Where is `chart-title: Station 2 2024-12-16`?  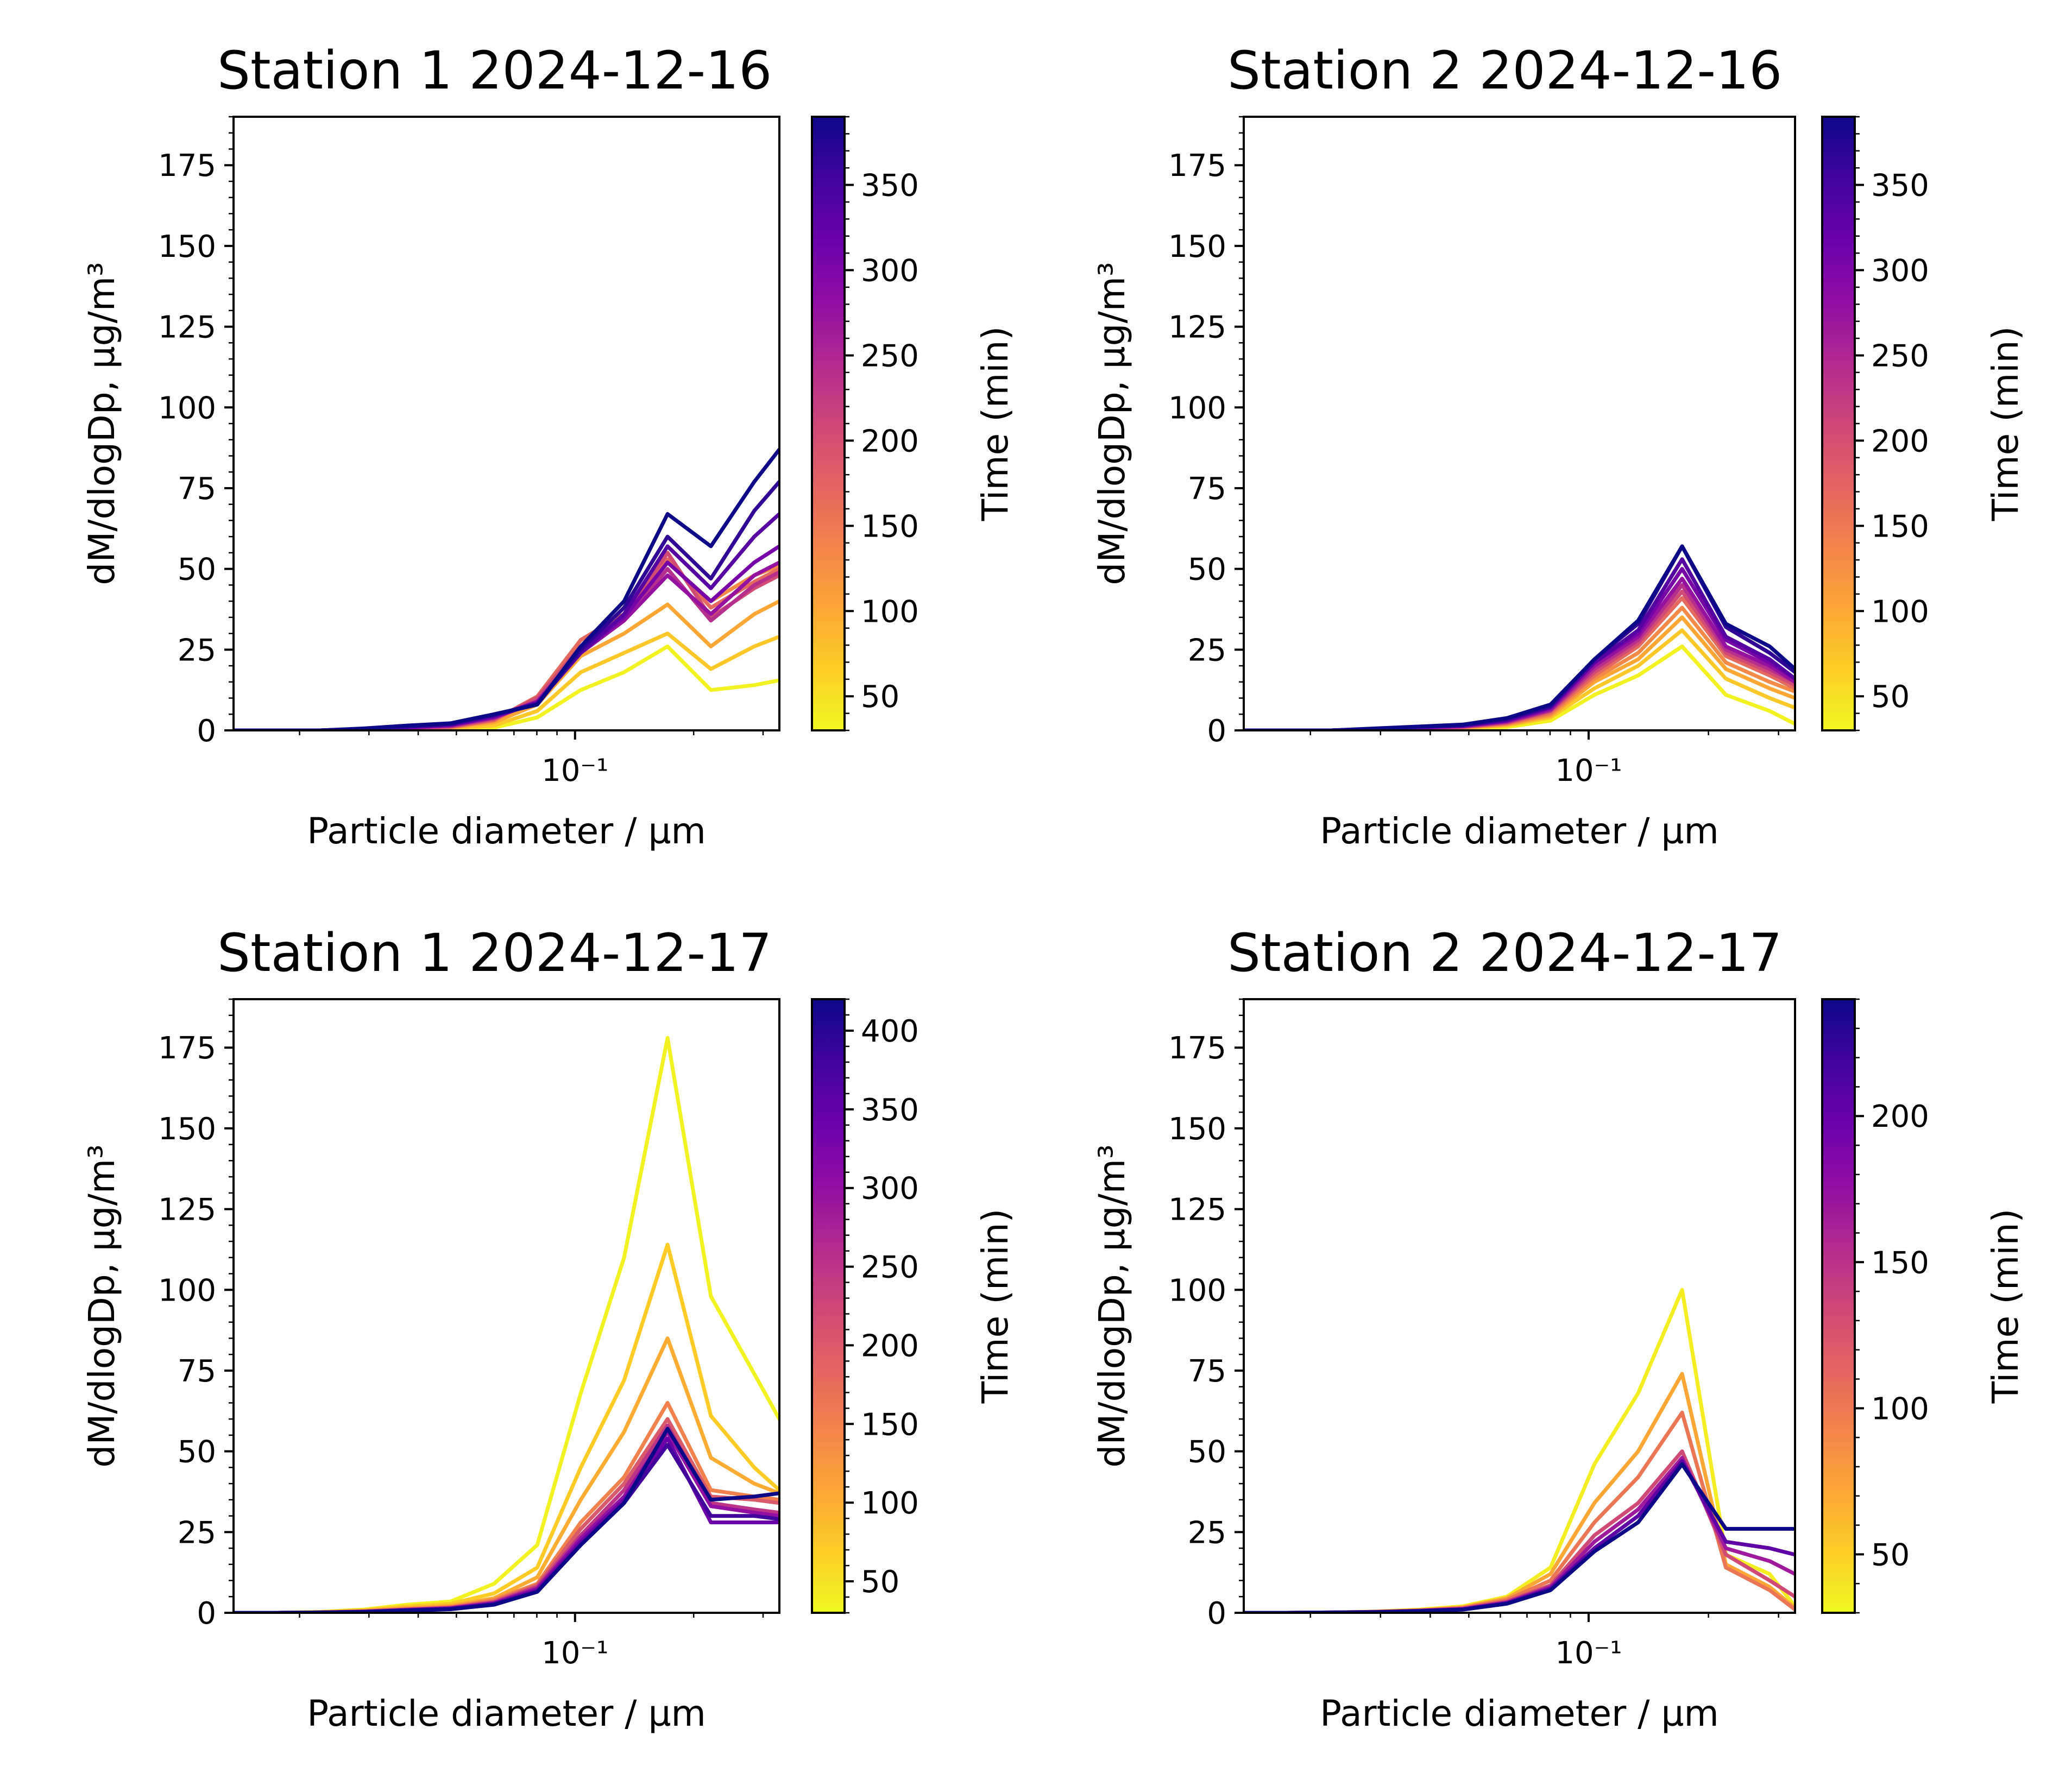 chart-title: Station 2 2024-12-16 is located at coordinates (1504, 71).